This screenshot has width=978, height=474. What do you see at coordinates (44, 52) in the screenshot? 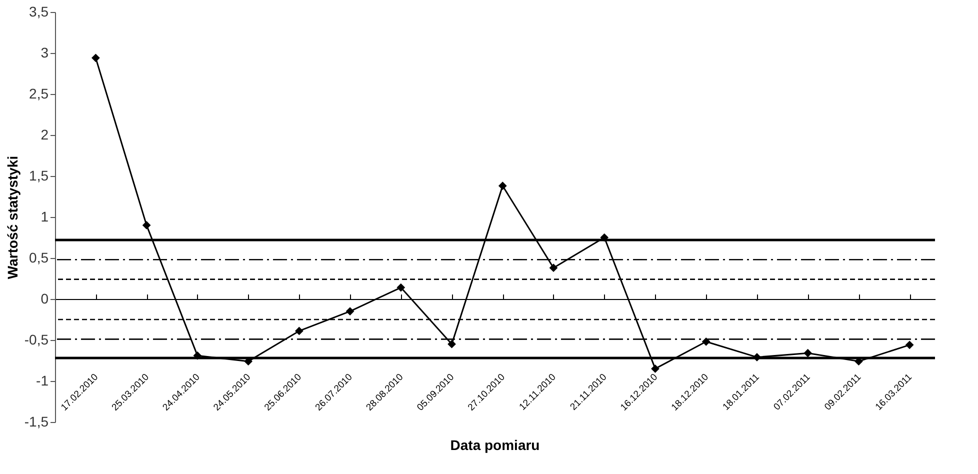
I see `y-tick-label: 3` at bounding box center [44, 52].